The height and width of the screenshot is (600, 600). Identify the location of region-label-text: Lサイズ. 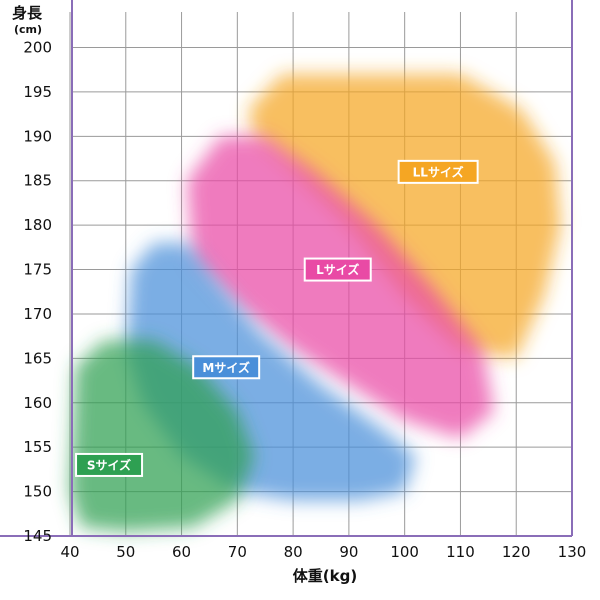
(337, 269).